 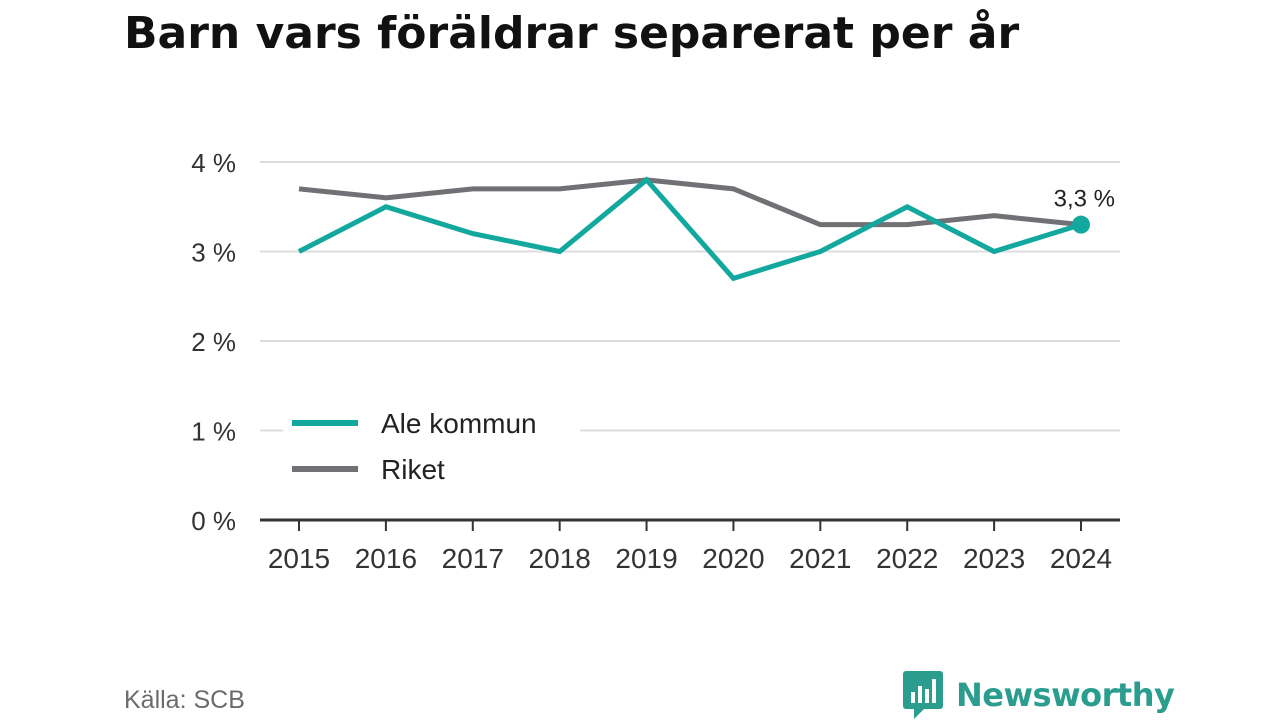 I want to click on chart-title: Barn vars föräldrar separerat per år, so click(x=572, y=33).